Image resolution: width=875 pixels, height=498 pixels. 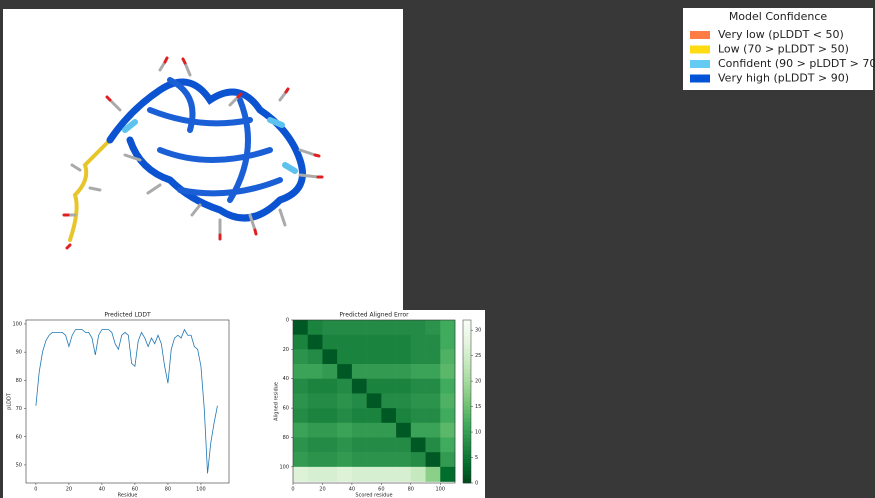 I want to click on strand-low, so click(x=90, y=190).